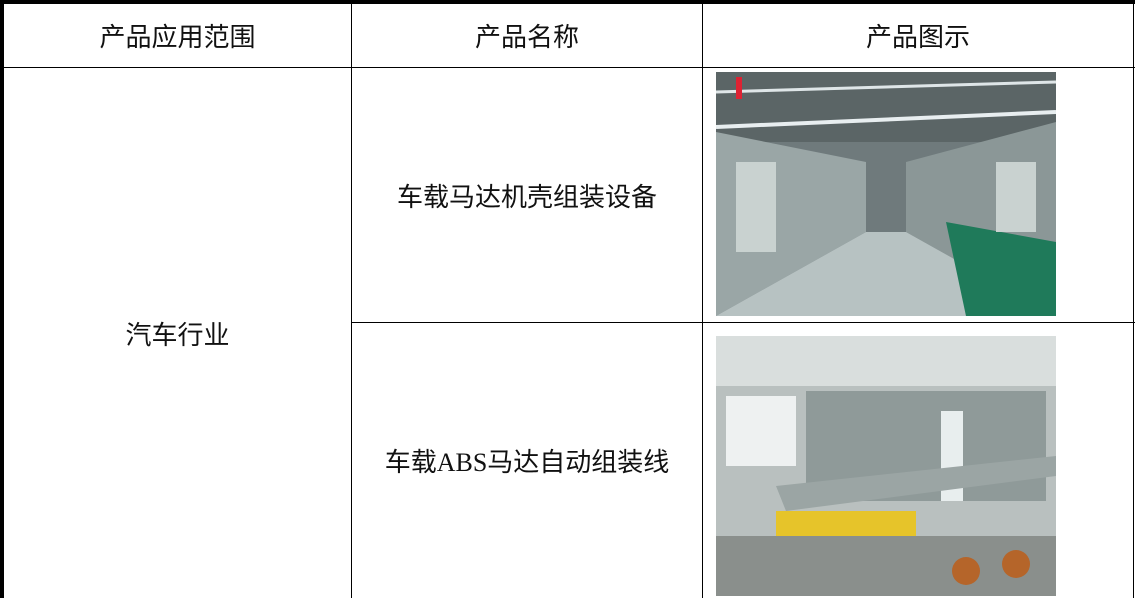  Describe the element at coordinates (526, 37) in the screenshot. I see `header-cell: 产品名称` at that location.